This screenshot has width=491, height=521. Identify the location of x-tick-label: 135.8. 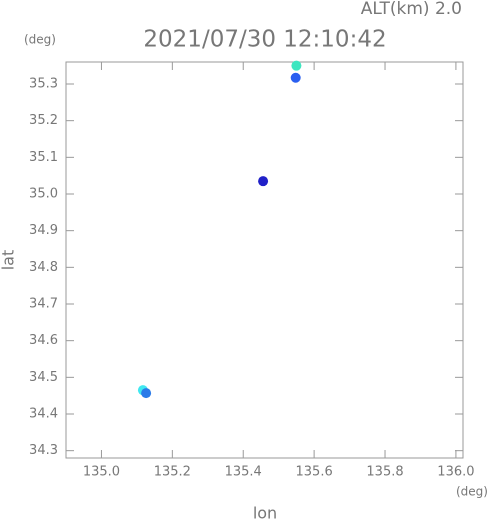
(384, 472).